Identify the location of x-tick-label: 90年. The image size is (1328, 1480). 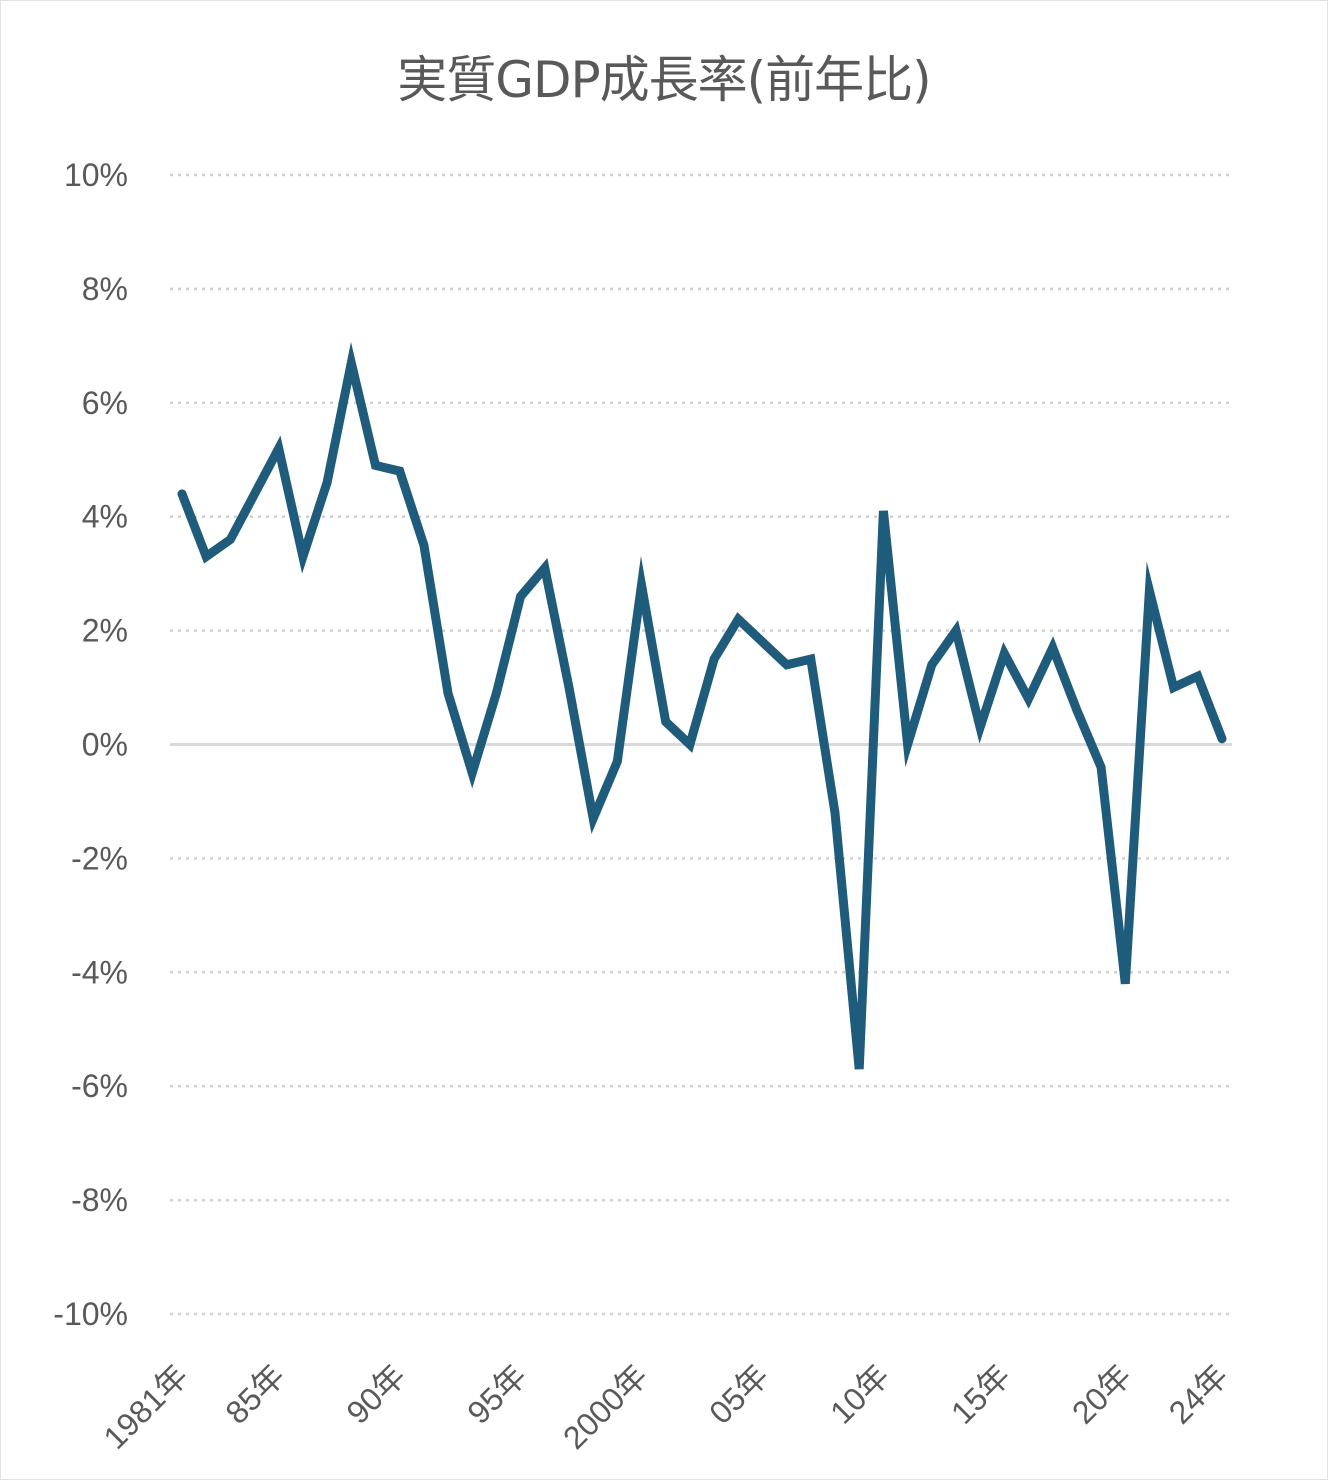
(375, 1393).